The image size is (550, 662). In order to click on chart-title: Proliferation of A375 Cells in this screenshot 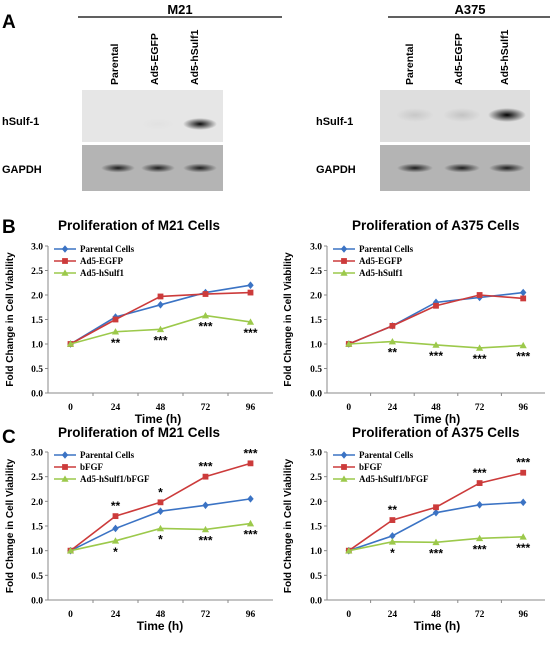, I will do `click(436, 225)`.